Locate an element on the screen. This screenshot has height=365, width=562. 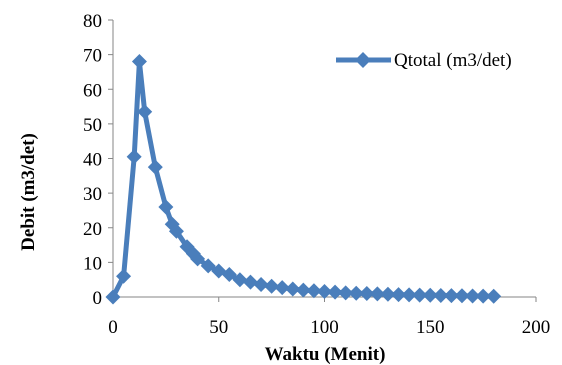
legend: Qtotal (m3/det) is located at coordinates (424, 60).